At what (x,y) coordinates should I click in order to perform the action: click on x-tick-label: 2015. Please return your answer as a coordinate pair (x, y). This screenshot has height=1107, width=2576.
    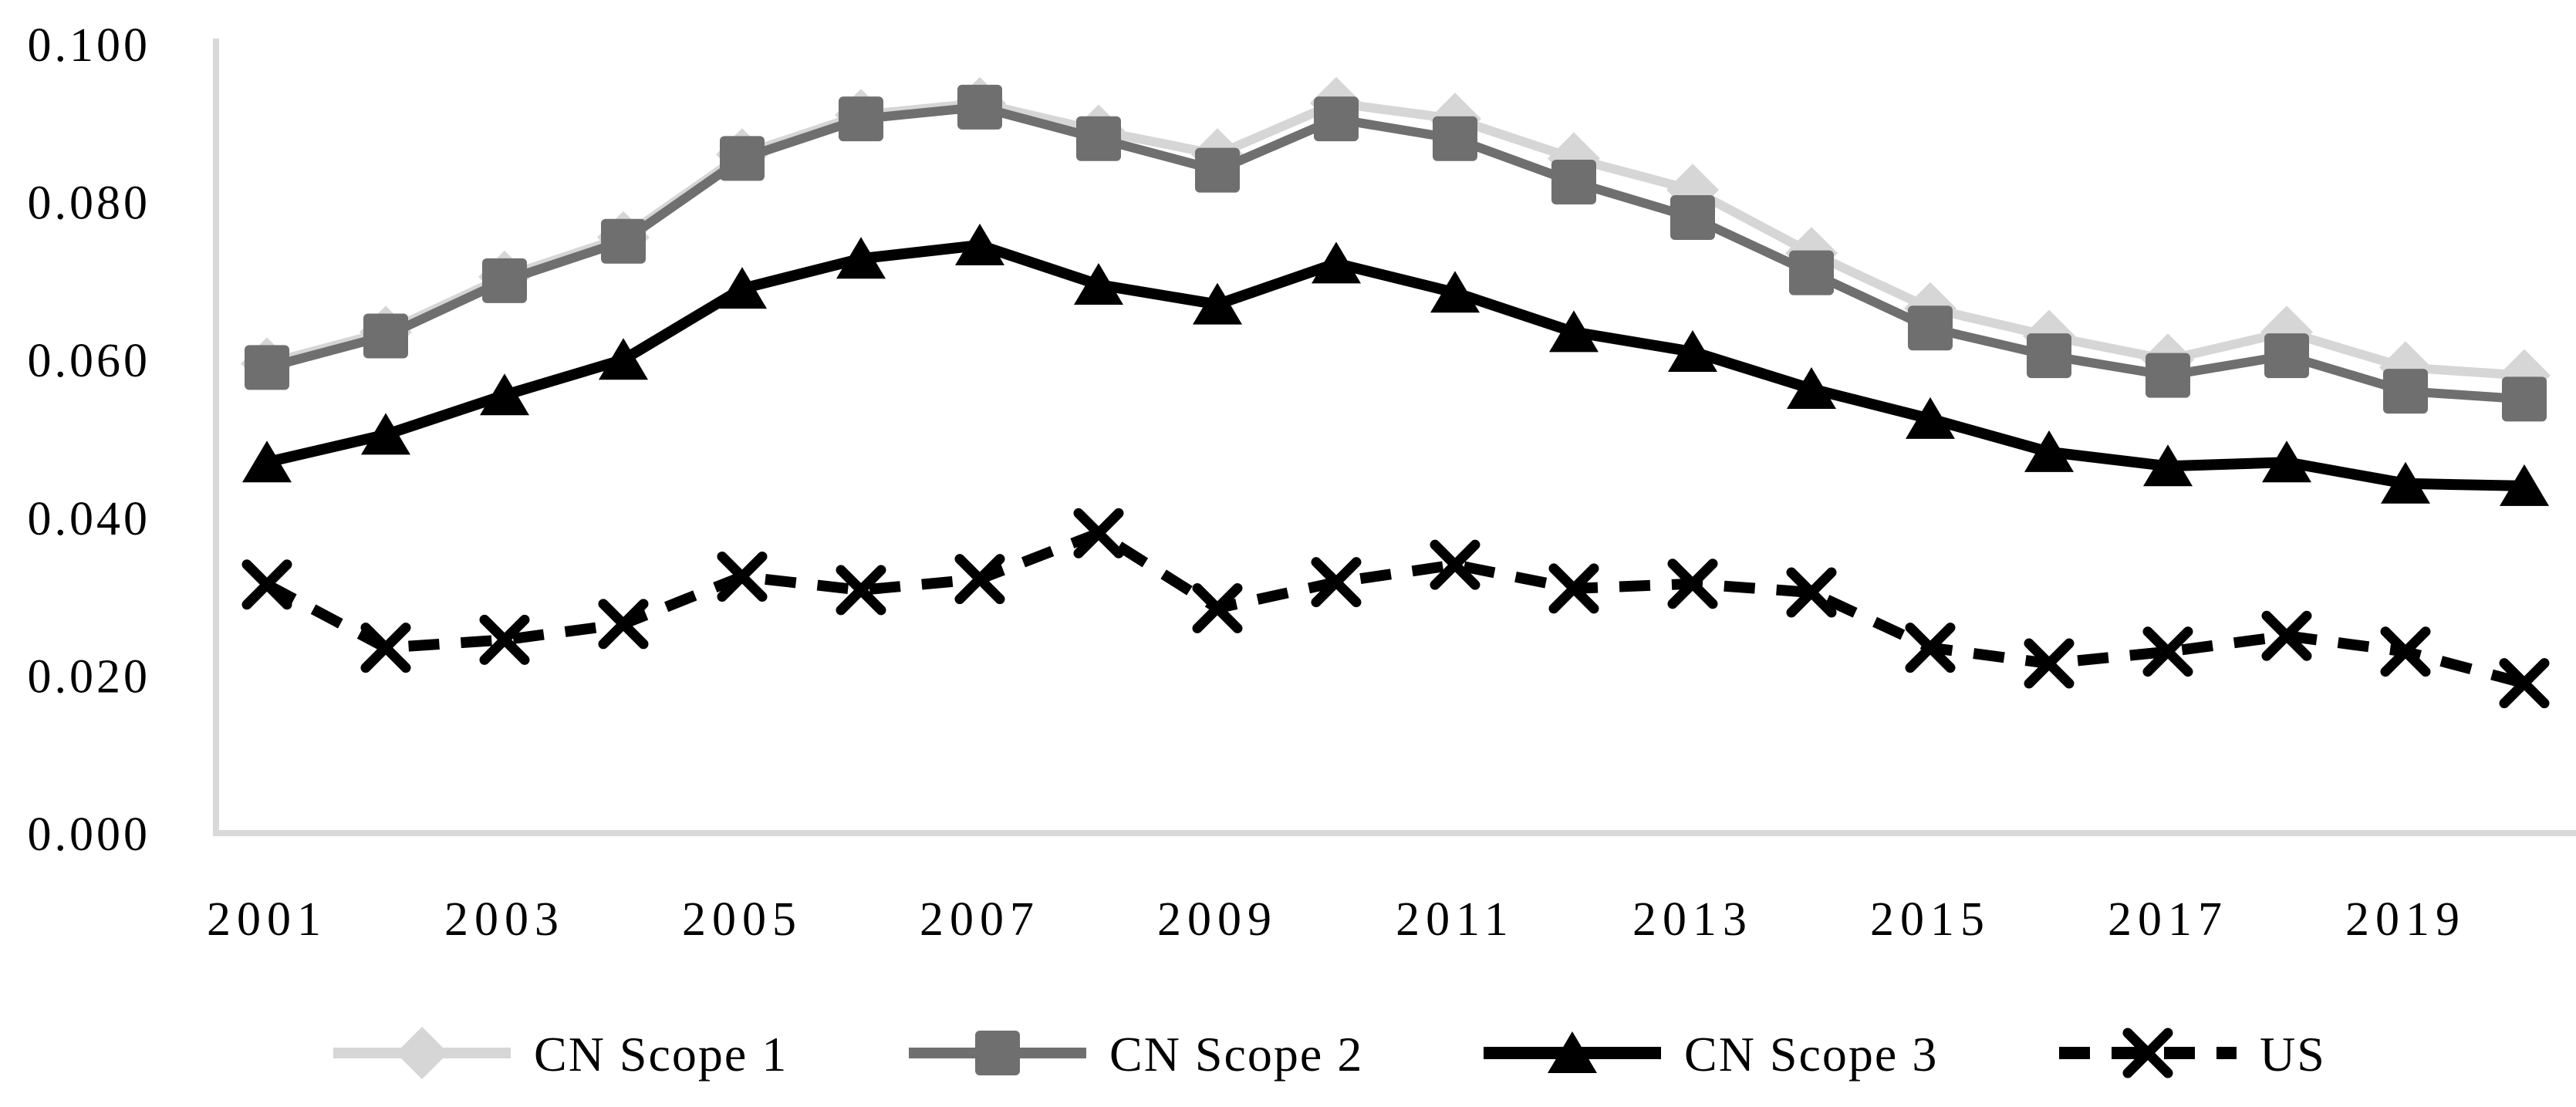
    Looking at the image, I should click on (1930, 919).